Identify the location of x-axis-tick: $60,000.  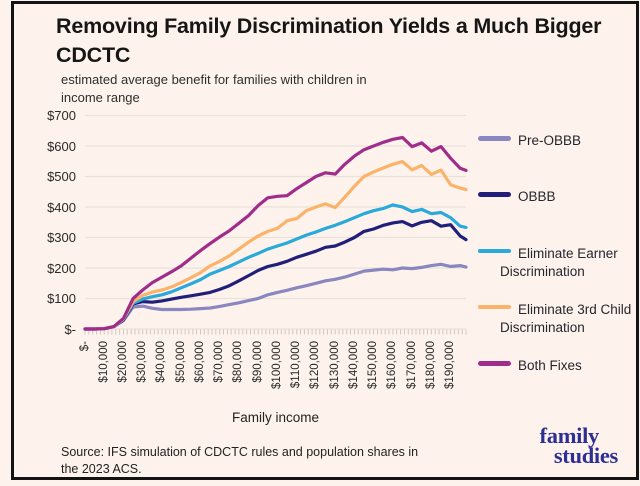
(199, 362).